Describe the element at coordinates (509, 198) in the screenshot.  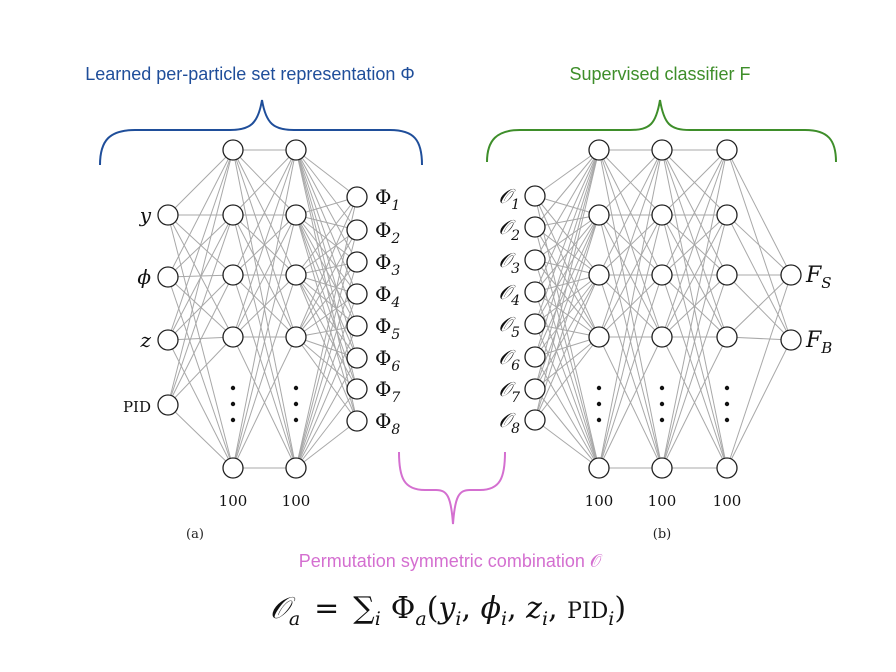
I see `right-input-label-1: 𝒪1` at that location.